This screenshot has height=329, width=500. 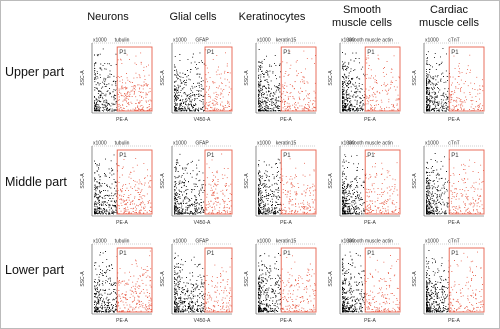 What do you see at coordinates (122, 242) in the screenshot?
I see `marker-label: tubulin` at bounding box center [122, 242].